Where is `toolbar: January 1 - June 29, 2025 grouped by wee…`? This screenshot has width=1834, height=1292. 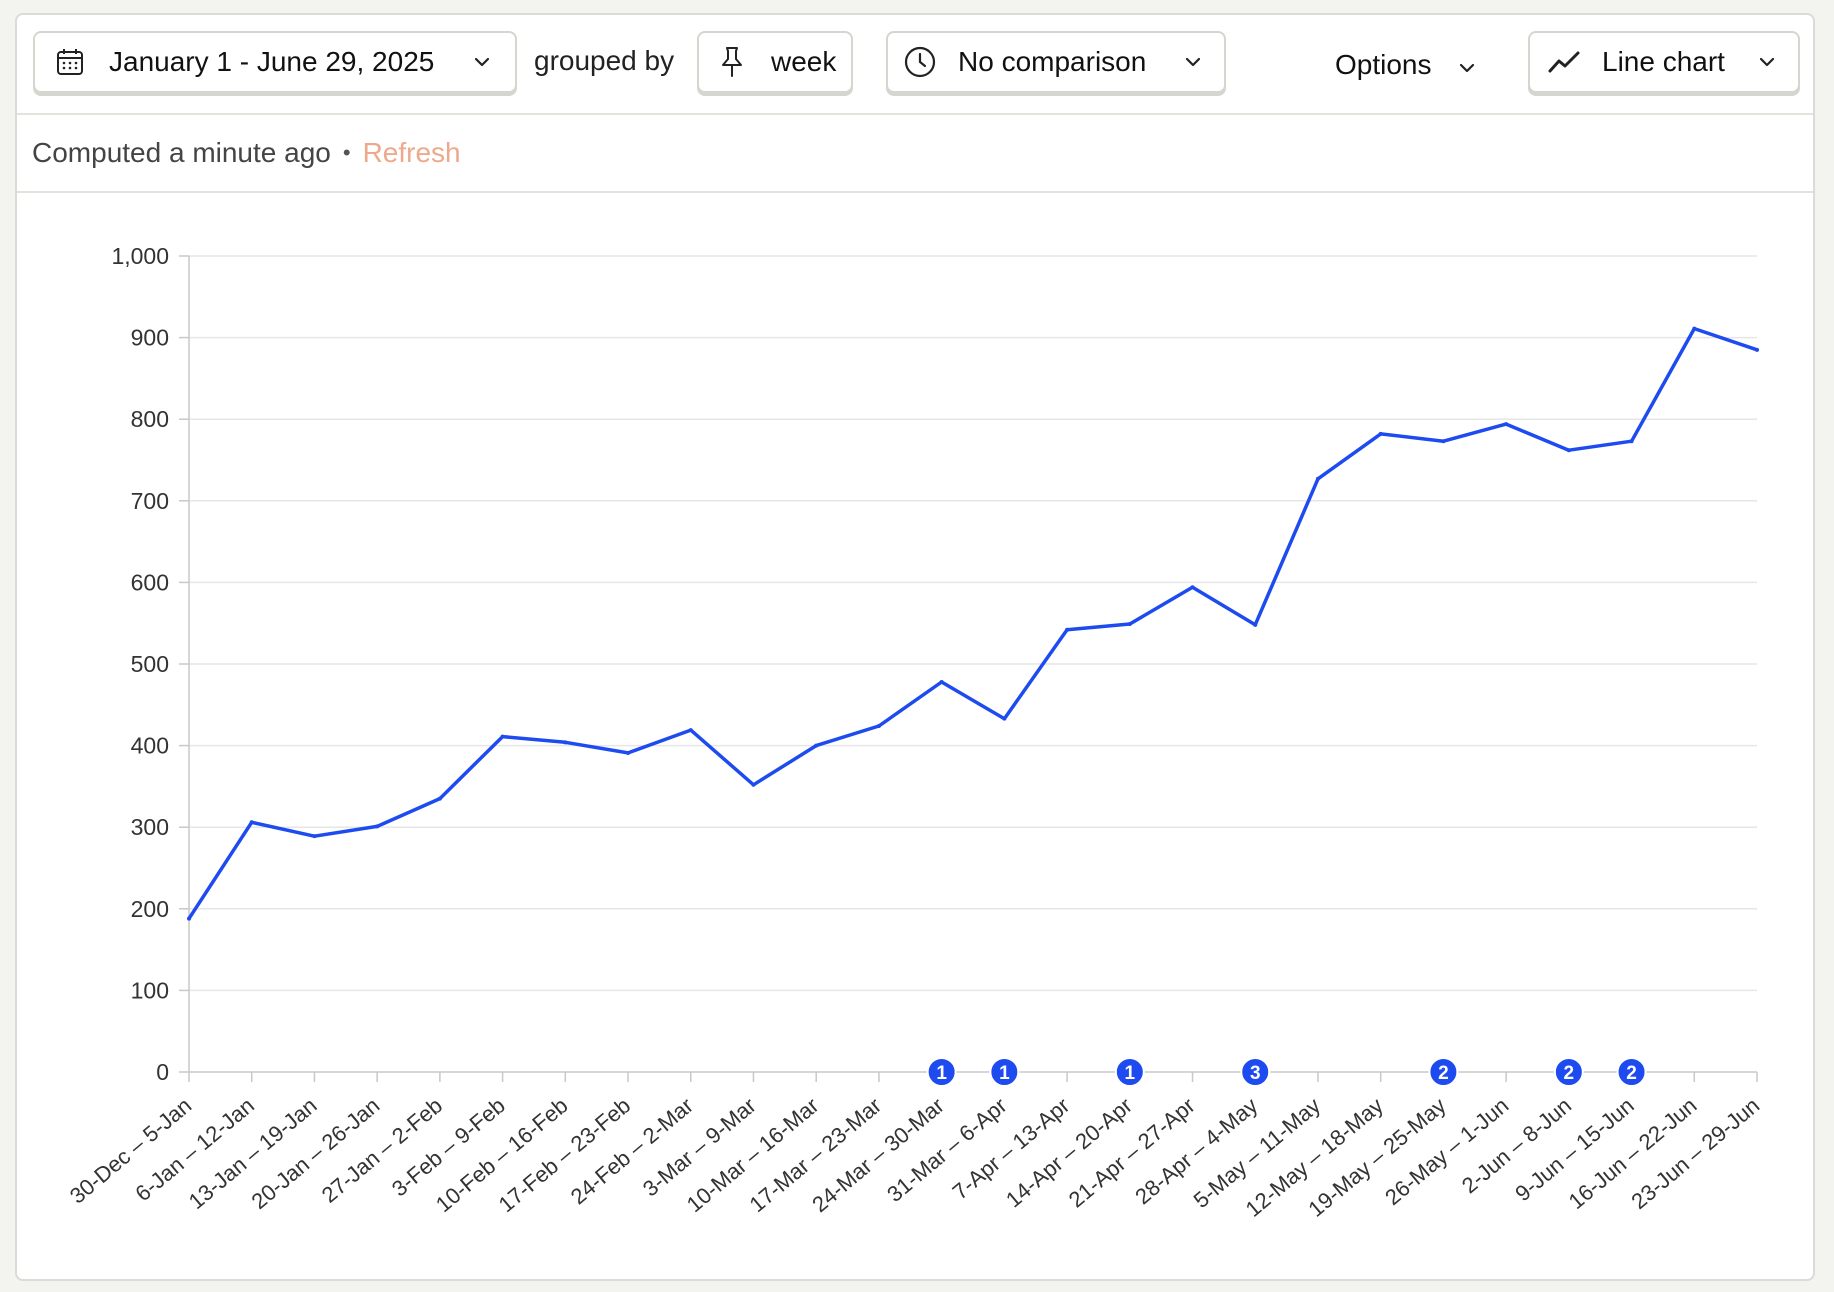
toolbar: January 1 - June 29, 2025 grouped by wee… is located at coordinates (915, 65).